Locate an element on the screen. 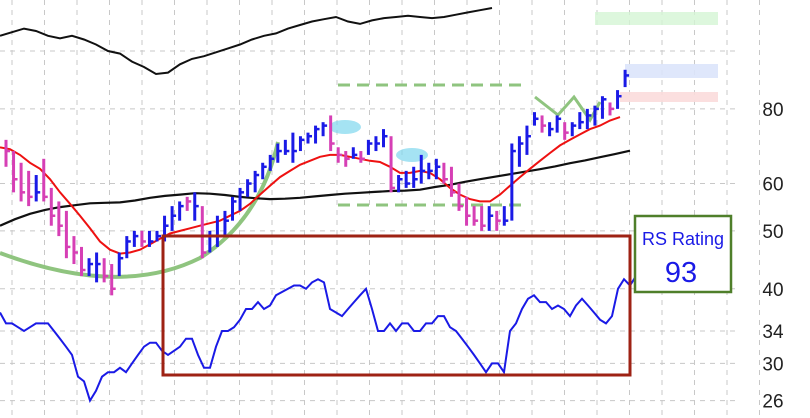 This screenshot has height=418, width=810. rs-rating-box: RS Rating 93 is located at coordinates (683, 254).